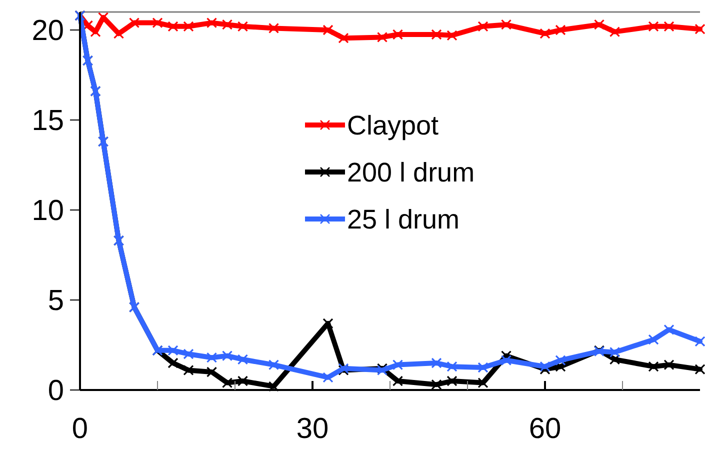 The height and width of the screenshot is (452, 705). I want to click on legend-label: 25 l drum, so click(403, 219).